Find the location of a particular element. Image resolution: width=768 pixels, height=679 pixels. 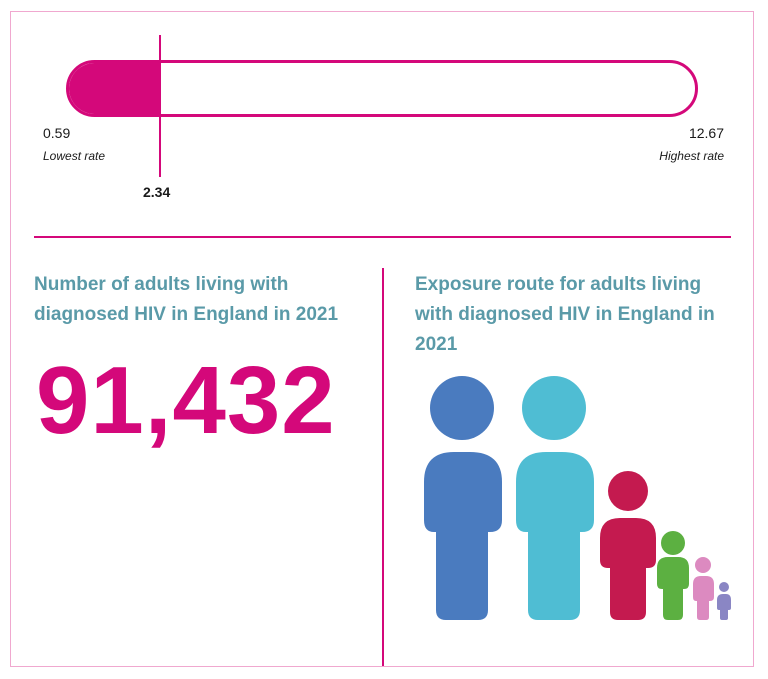

vertical-divider is located at coordinates (383, 467).